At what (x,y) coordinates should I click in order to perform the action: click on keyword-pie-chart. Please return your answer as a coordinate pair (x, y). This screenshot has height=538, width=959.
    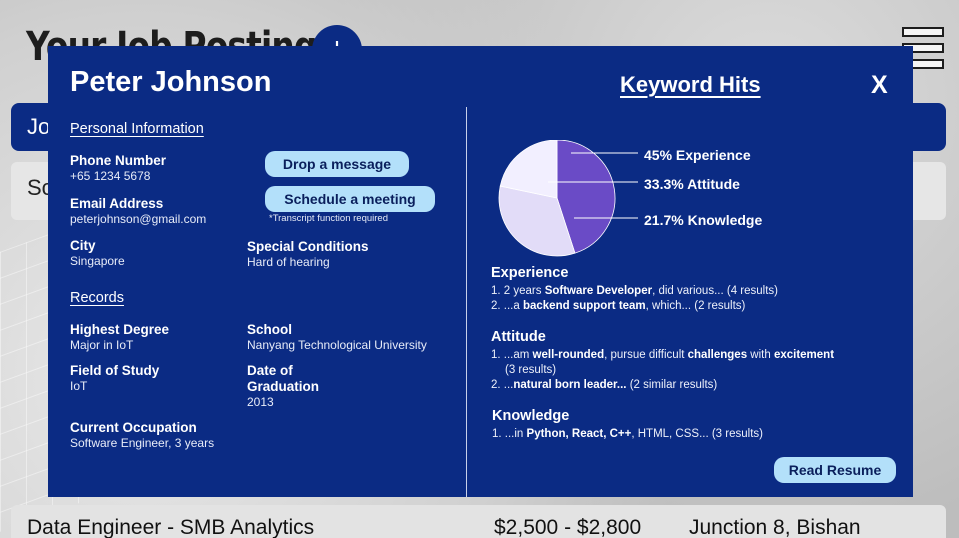
    Looking at the image, I should click on (568, 198).